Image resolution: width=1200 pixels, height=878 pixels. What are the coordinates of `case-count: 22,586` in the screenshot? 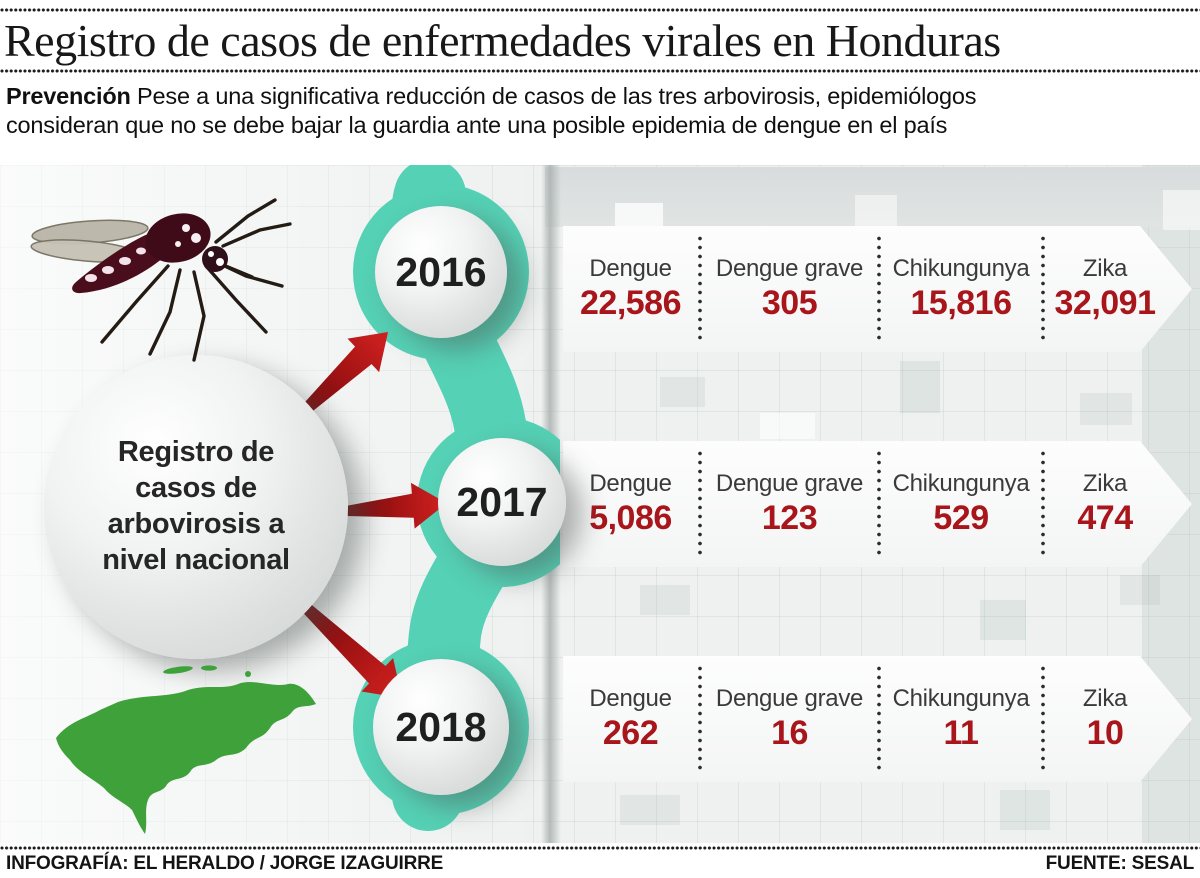 It's located at (631, 303).